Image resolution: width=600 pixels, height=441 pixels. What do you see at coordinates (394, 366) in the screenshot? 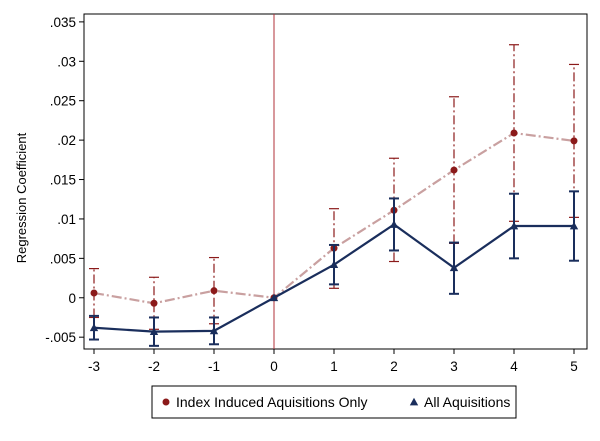
I see `x-tick-label: 2` at bounding box center [394, 366].